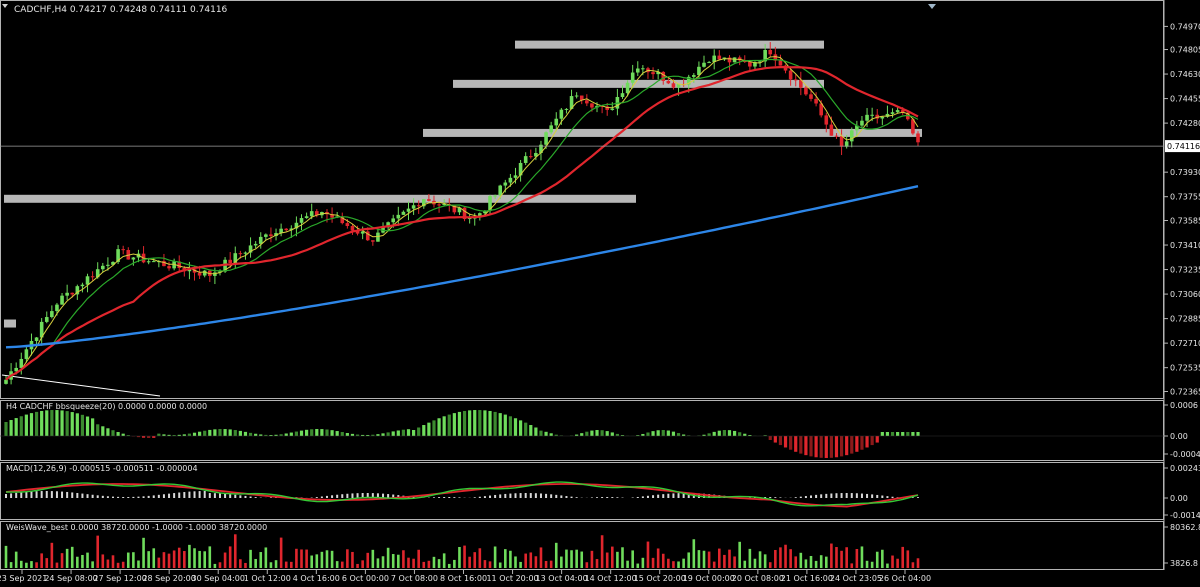  I want to click on macd-signal-line, so click(462, 495).